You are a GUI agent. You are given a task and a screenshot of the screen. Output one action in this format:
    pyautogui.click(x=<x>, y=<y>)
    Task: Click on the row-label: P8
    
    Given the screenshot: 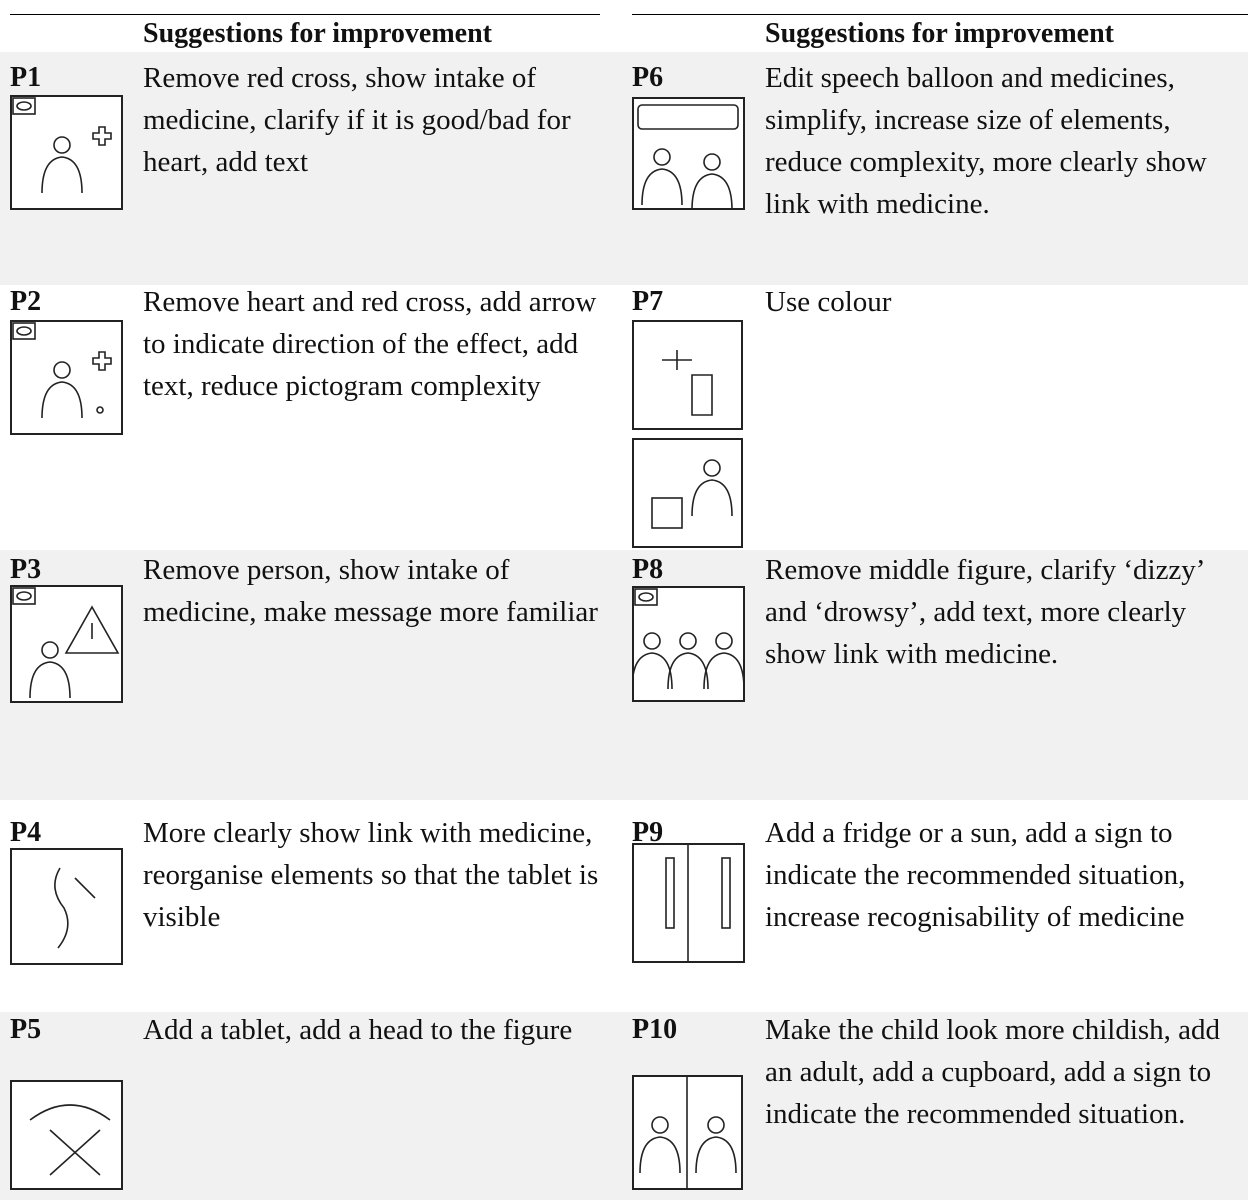 What is the action you would take?
    pyautogui.click(x=648, y=569)
    